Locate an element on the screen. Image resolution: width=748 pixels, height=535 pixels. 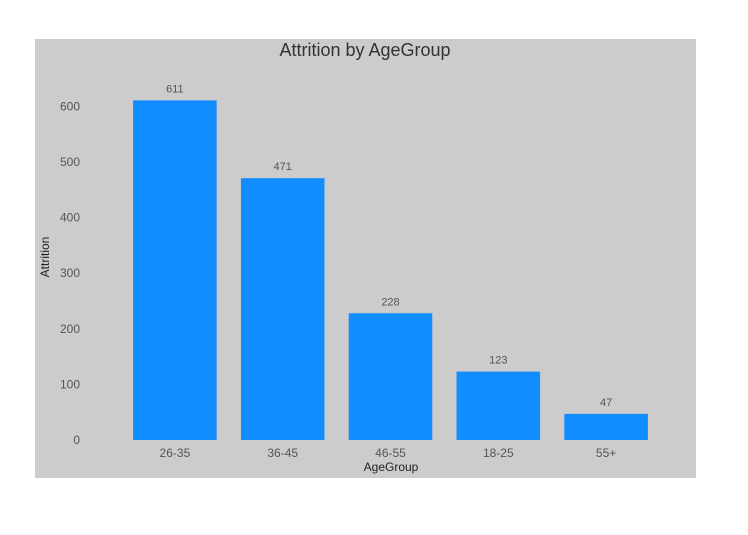
x-tick-label: 18-25 is located at coordinates (498, 453).